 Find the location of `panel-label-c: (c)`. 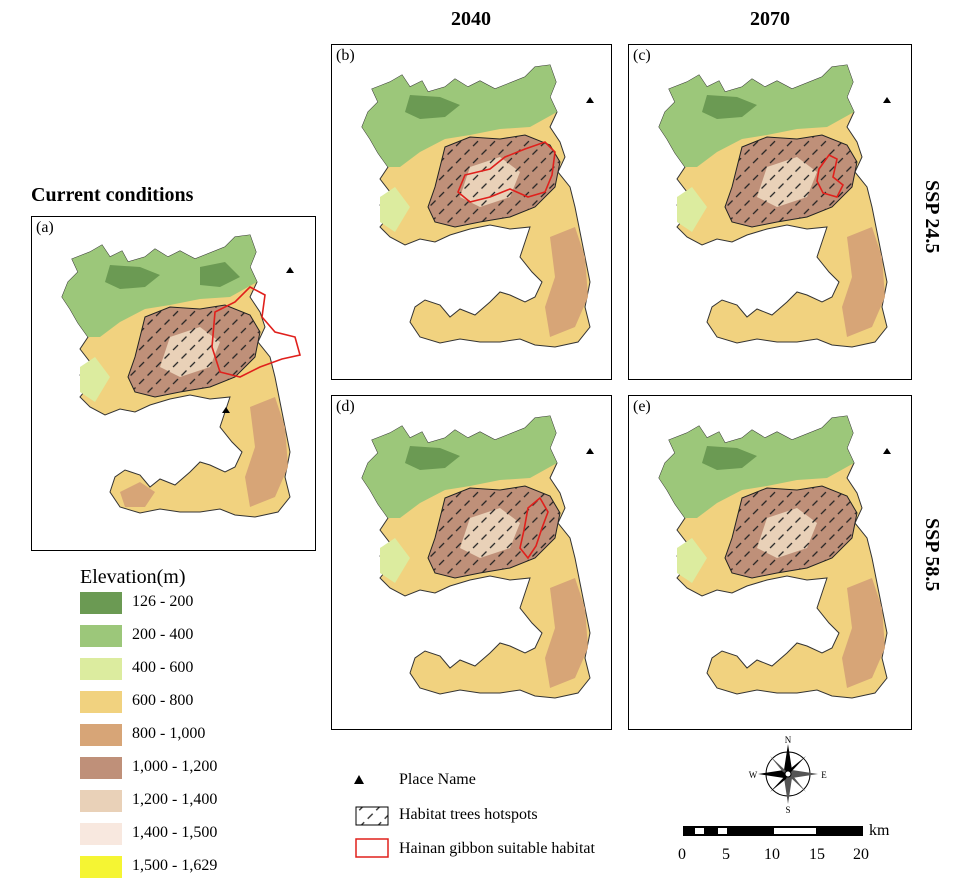

panel-label-c: (c) is located at coordinates (642, 55).